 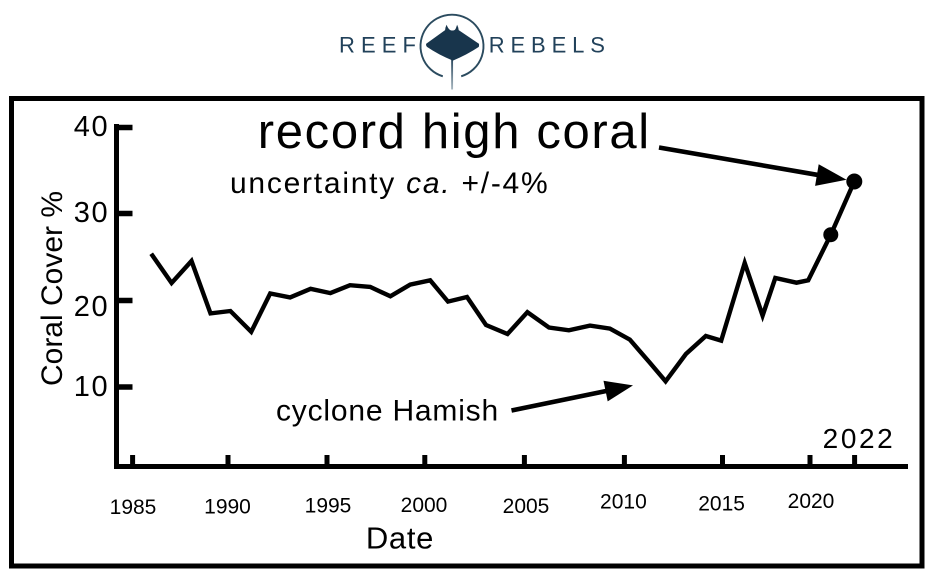 I want to click on svg-text: uncertainty ca. +/-4%, so click(x=389, y=183).